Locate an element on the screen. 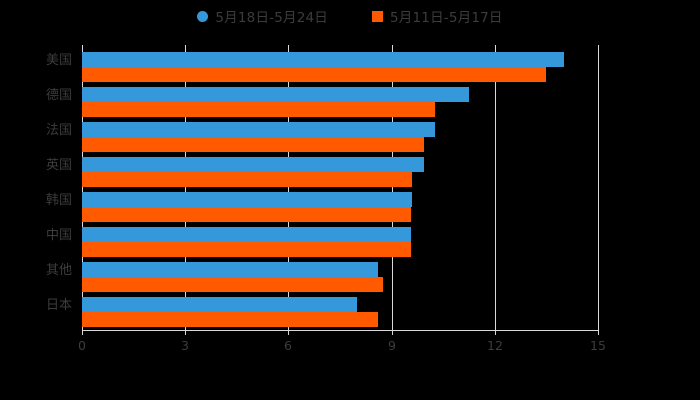 The height and width of the screenshot is (400, 700). square-marker-icon is located at coordinates (377, 16).